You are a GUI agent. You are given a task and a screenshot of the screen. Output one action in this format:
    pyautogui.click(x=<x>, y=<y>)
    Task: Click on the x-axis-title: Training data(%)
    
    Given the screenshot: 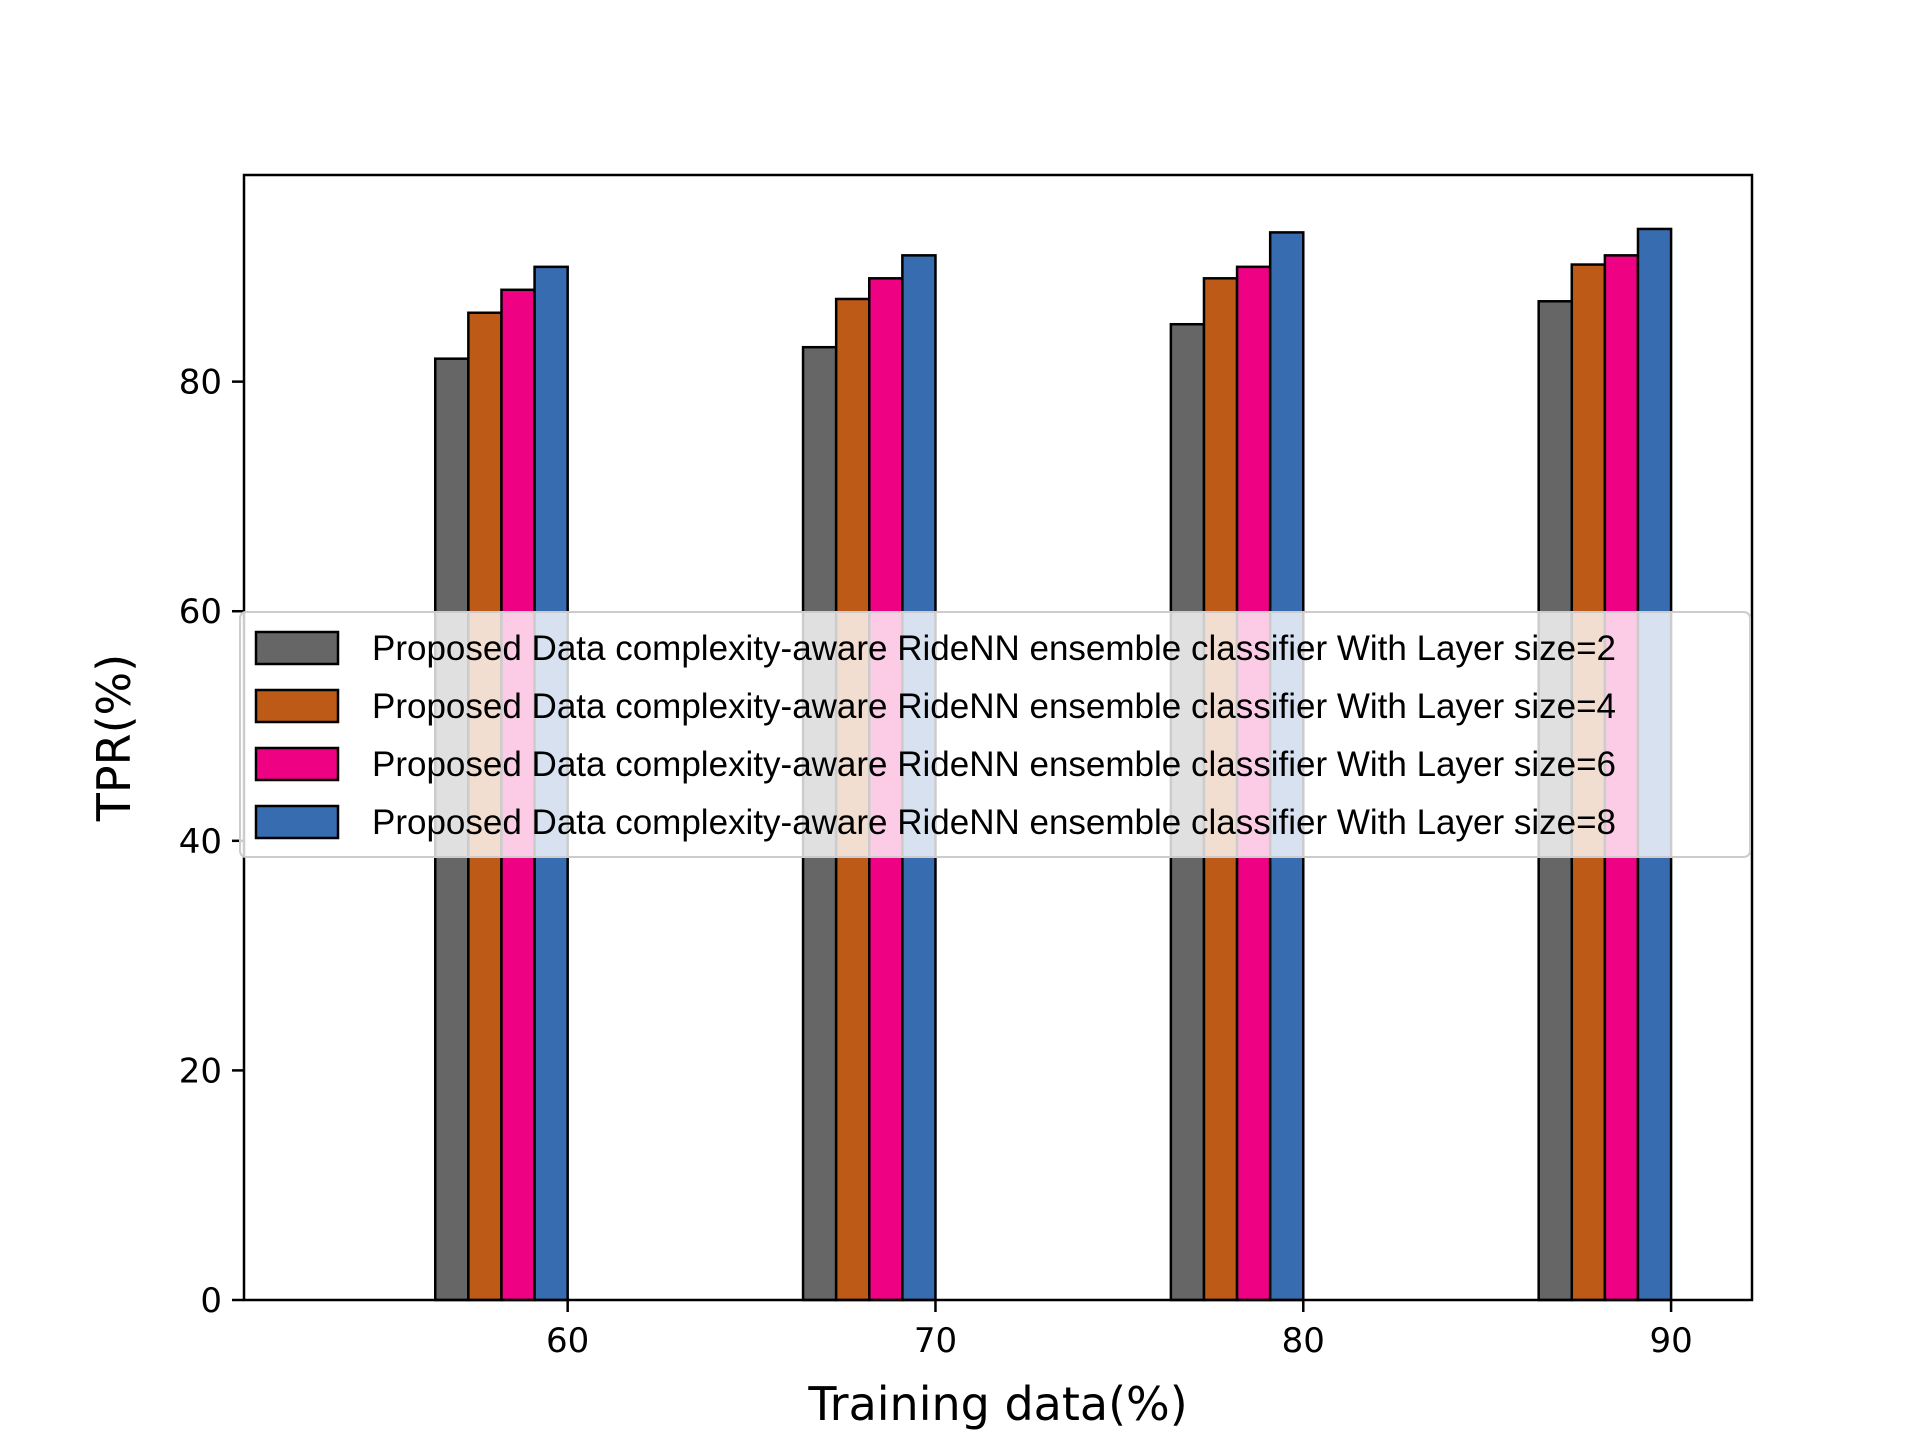 What is the action you would take?
    pyautogui.click(x=997, y=1404)
    